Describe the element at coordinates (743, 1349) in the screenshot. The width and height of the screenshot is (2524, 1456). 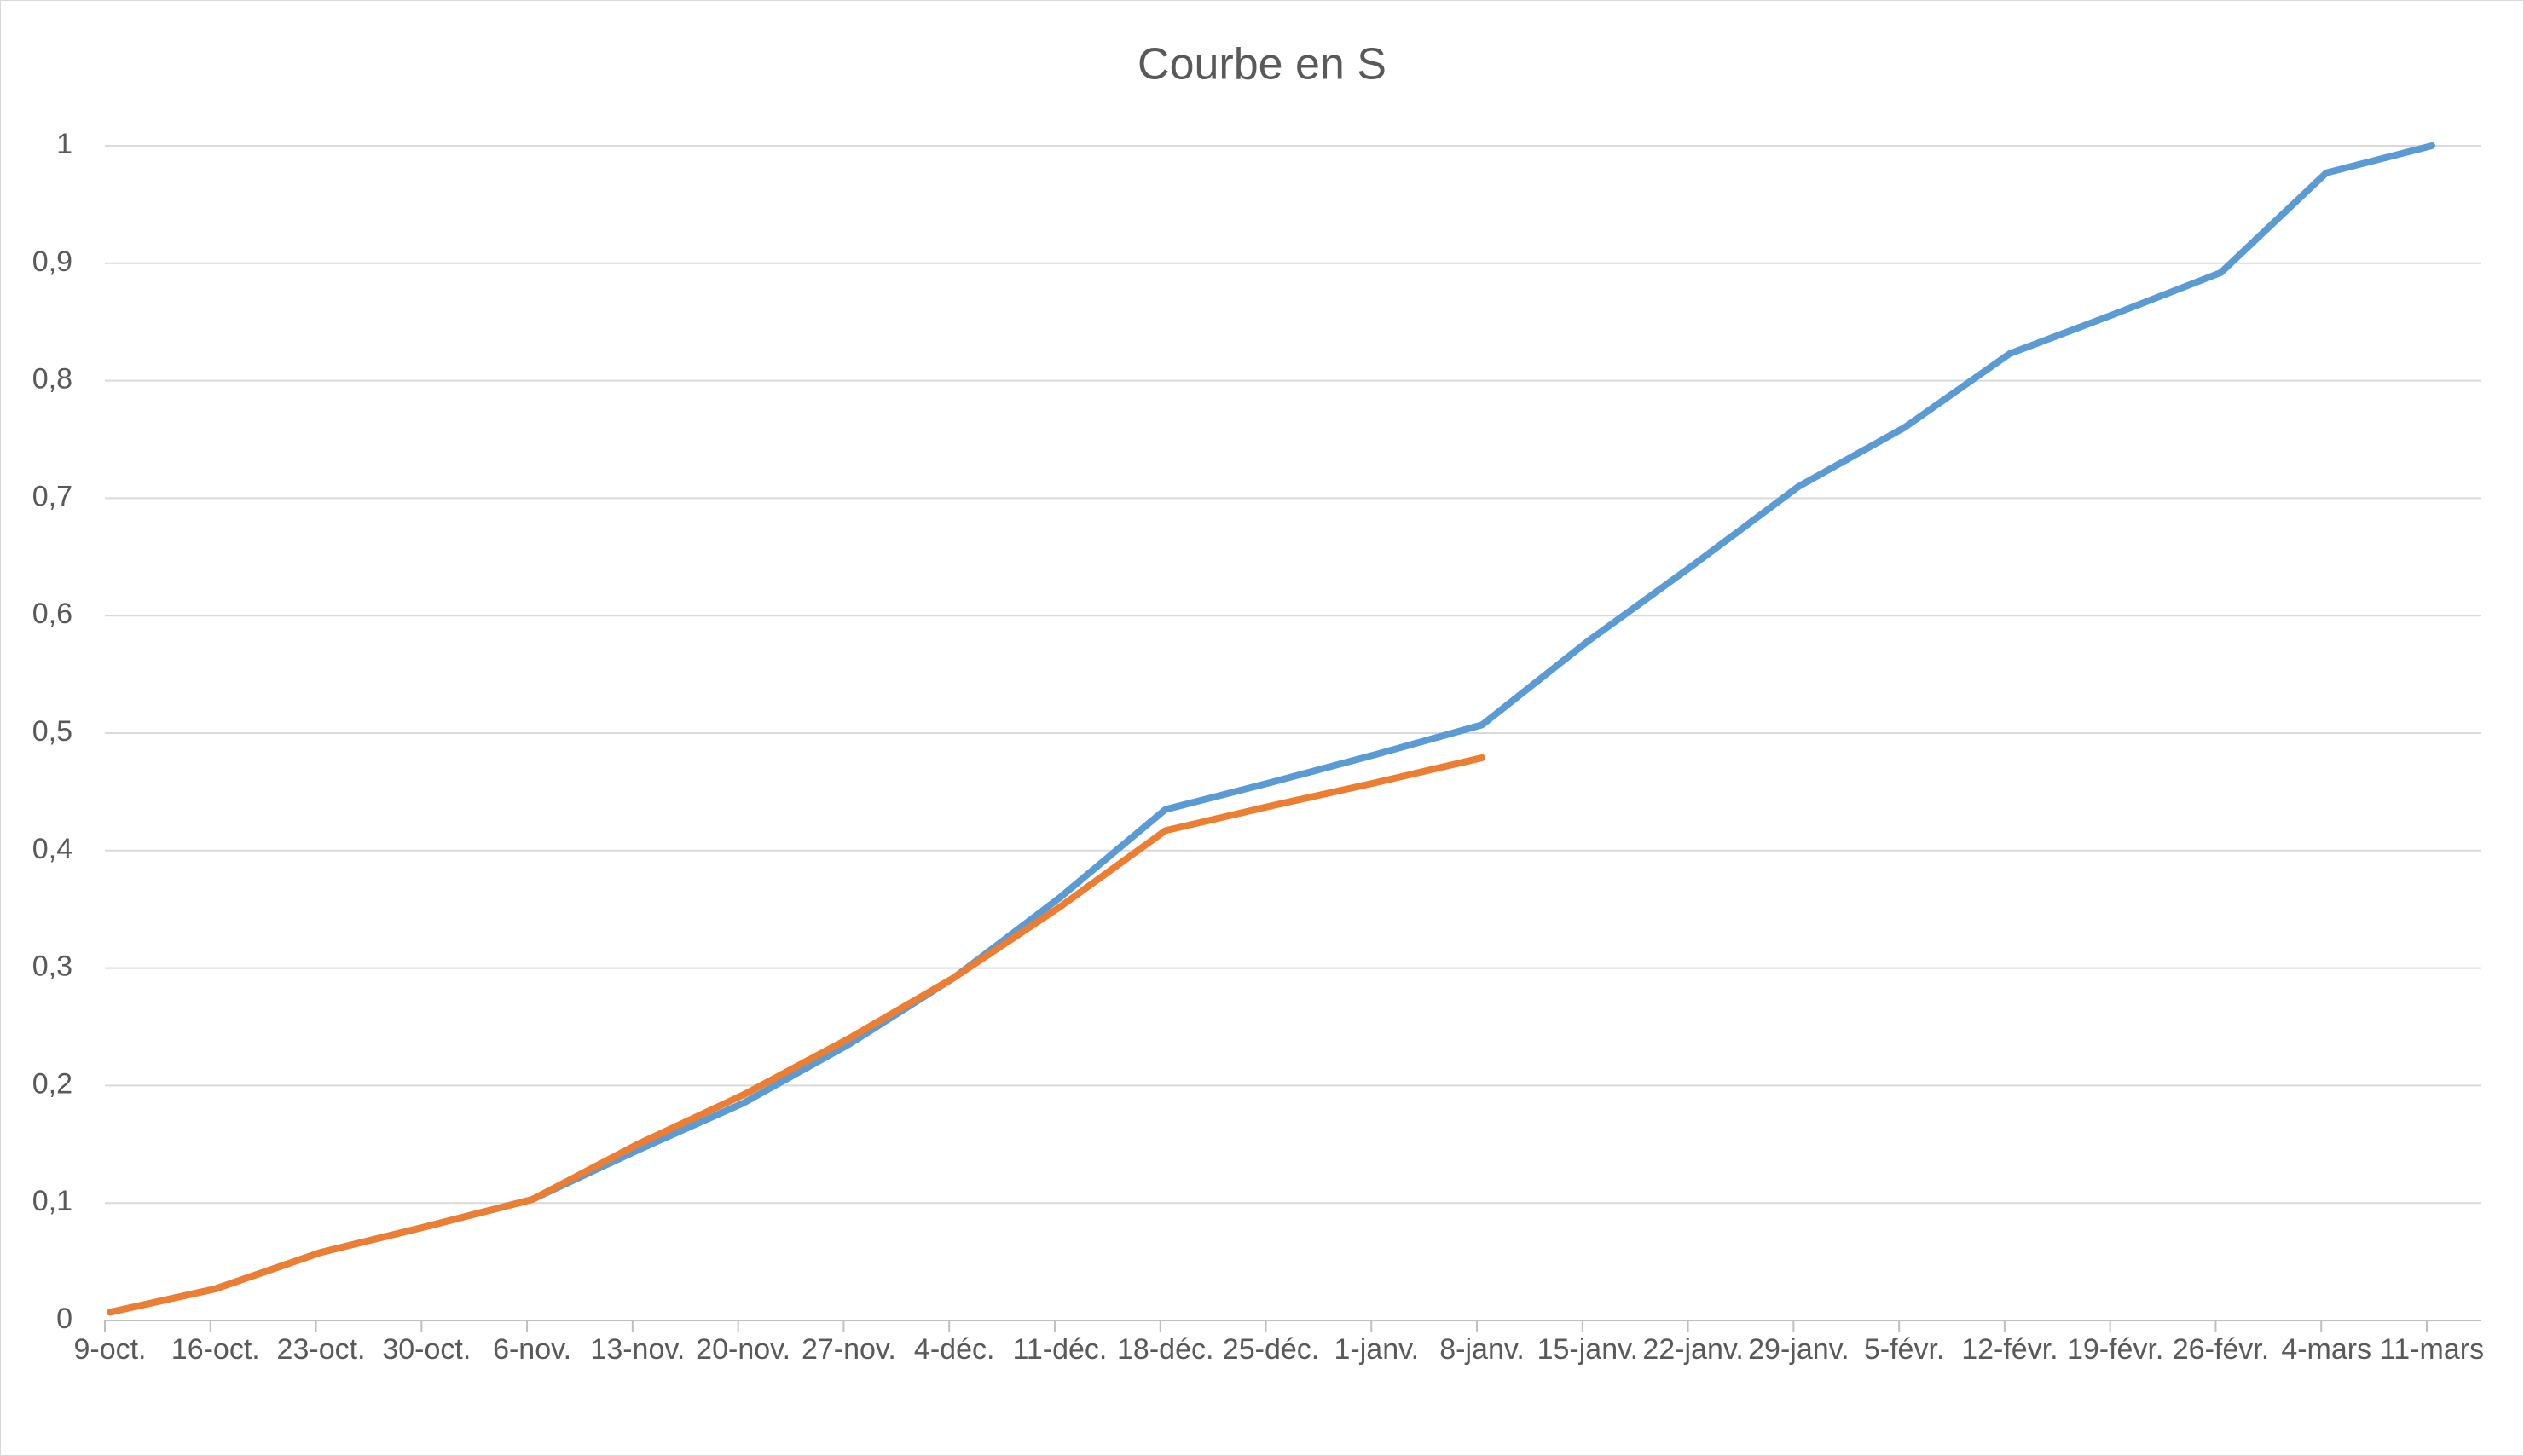
I see `x-tick-label: 20-nov.` at that location.